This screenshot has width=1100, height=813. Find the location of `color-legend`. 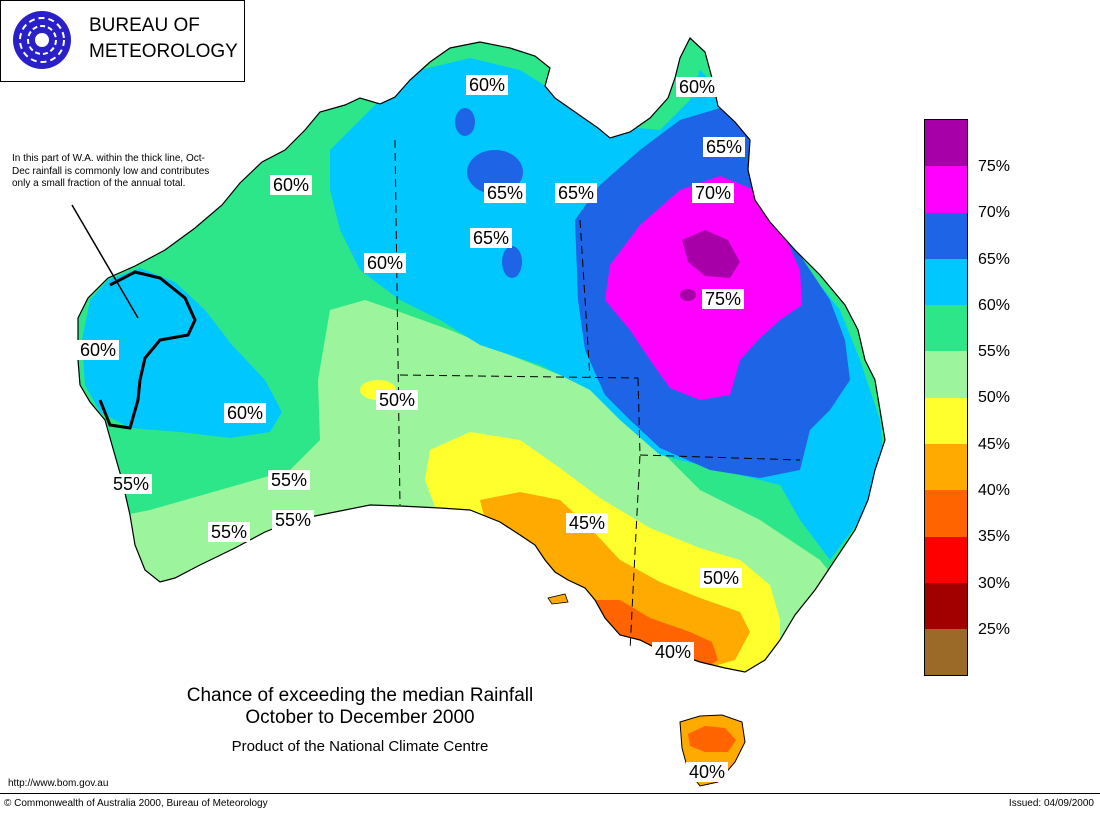

color-legend is located at coordinates (946, 397).